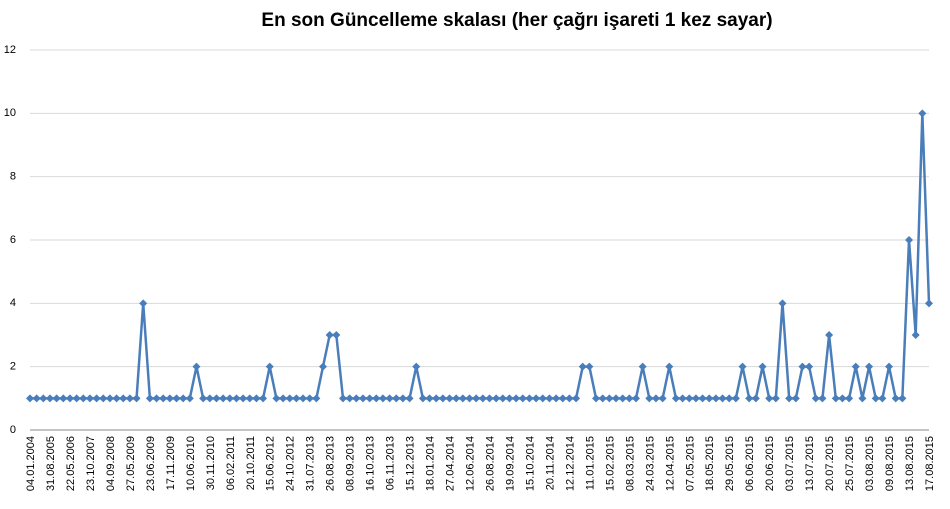 The height and width of the screenshot is (509, 950). Describe the element at coordinates (191, 463) in the screenshot. I see `x-tick-label: 10.06.2010` at that location.